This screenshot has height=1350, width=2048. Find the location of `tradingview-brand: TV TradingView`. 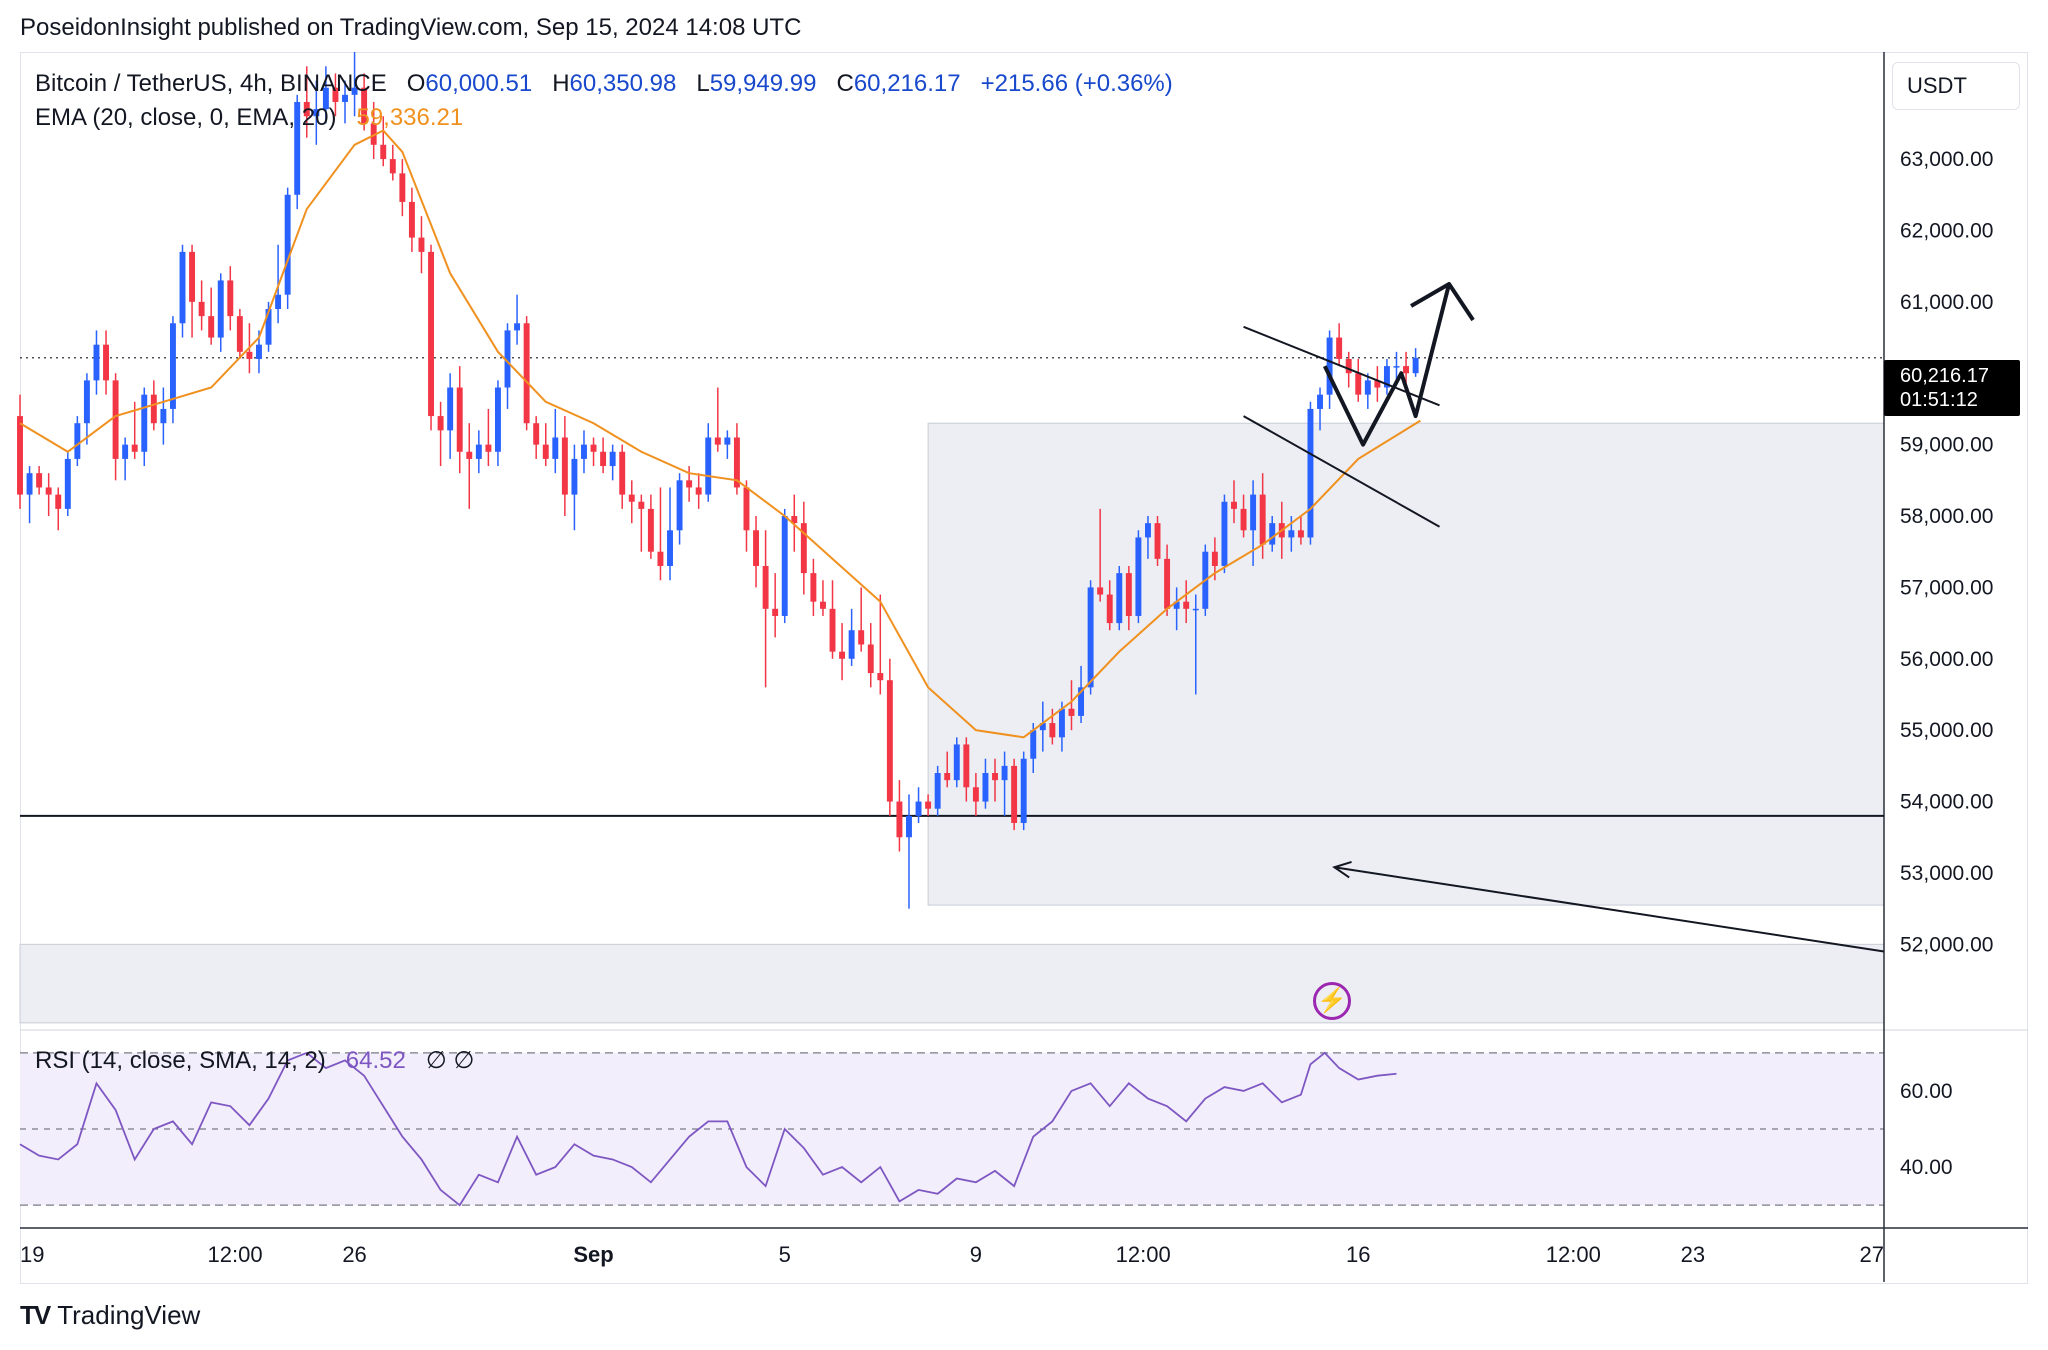

tradingview-brand: TV TradingView is located at coordinates (110, 1315).